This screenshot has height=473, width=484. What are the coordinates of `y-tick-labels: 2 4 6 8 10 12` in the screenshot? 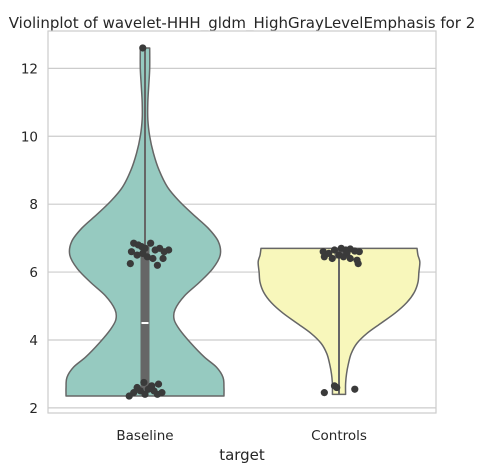 It's located at (29, 239).